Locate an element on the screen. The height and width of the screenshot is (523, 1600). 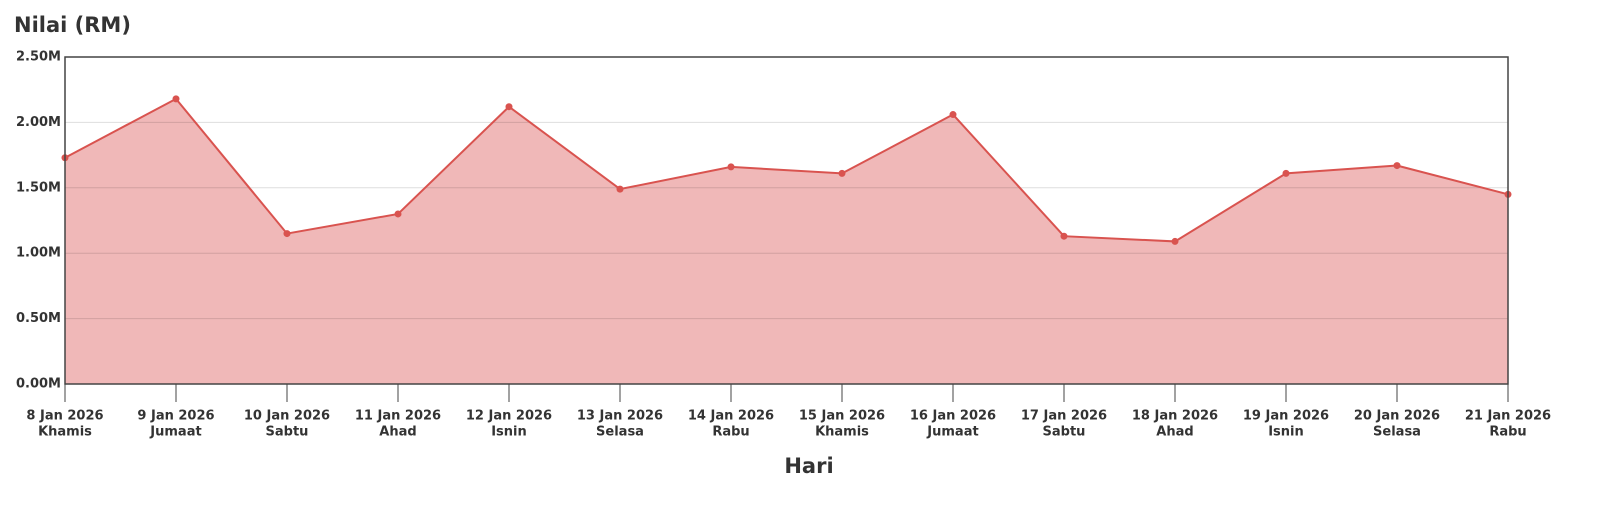
y-tick-label: 2.00M is located at coordinates (38, 122).